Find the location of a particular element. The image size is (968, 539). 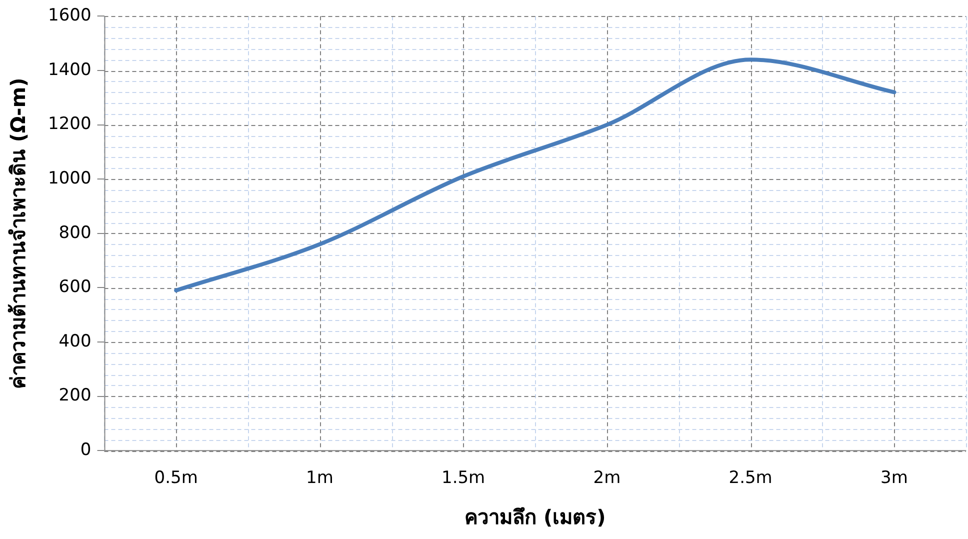

y-tick-label: 1200 is located at coordinates (70, 124).